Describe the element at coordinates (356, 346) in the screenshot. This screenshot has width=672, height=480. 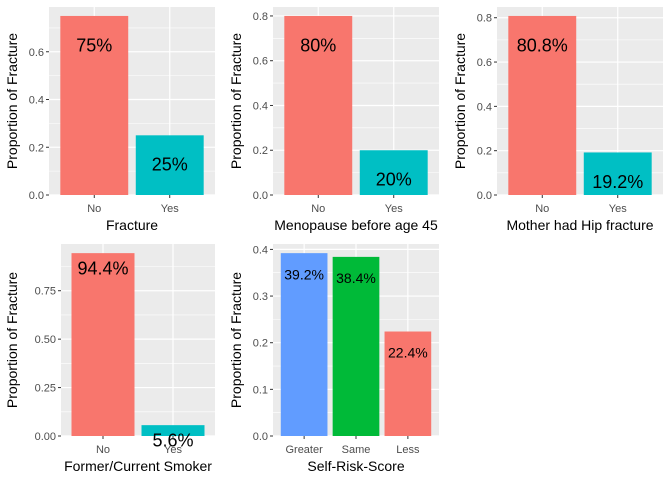
I see `bar-same` at that location.